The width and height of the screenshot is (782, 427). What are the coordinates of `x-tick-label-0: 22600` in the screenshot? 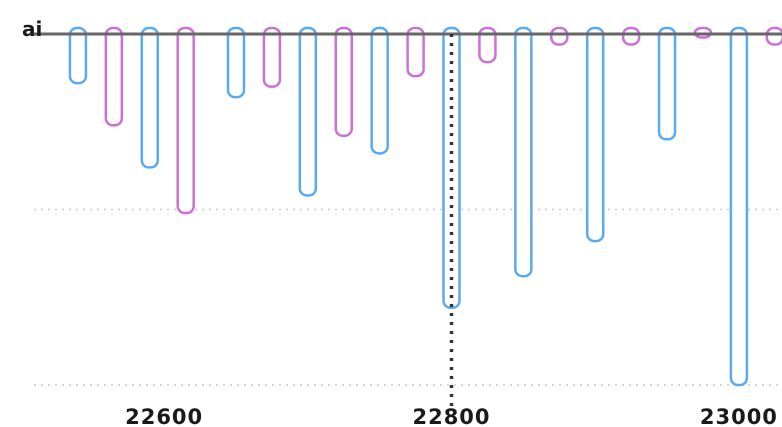 It's located at (164, 416).